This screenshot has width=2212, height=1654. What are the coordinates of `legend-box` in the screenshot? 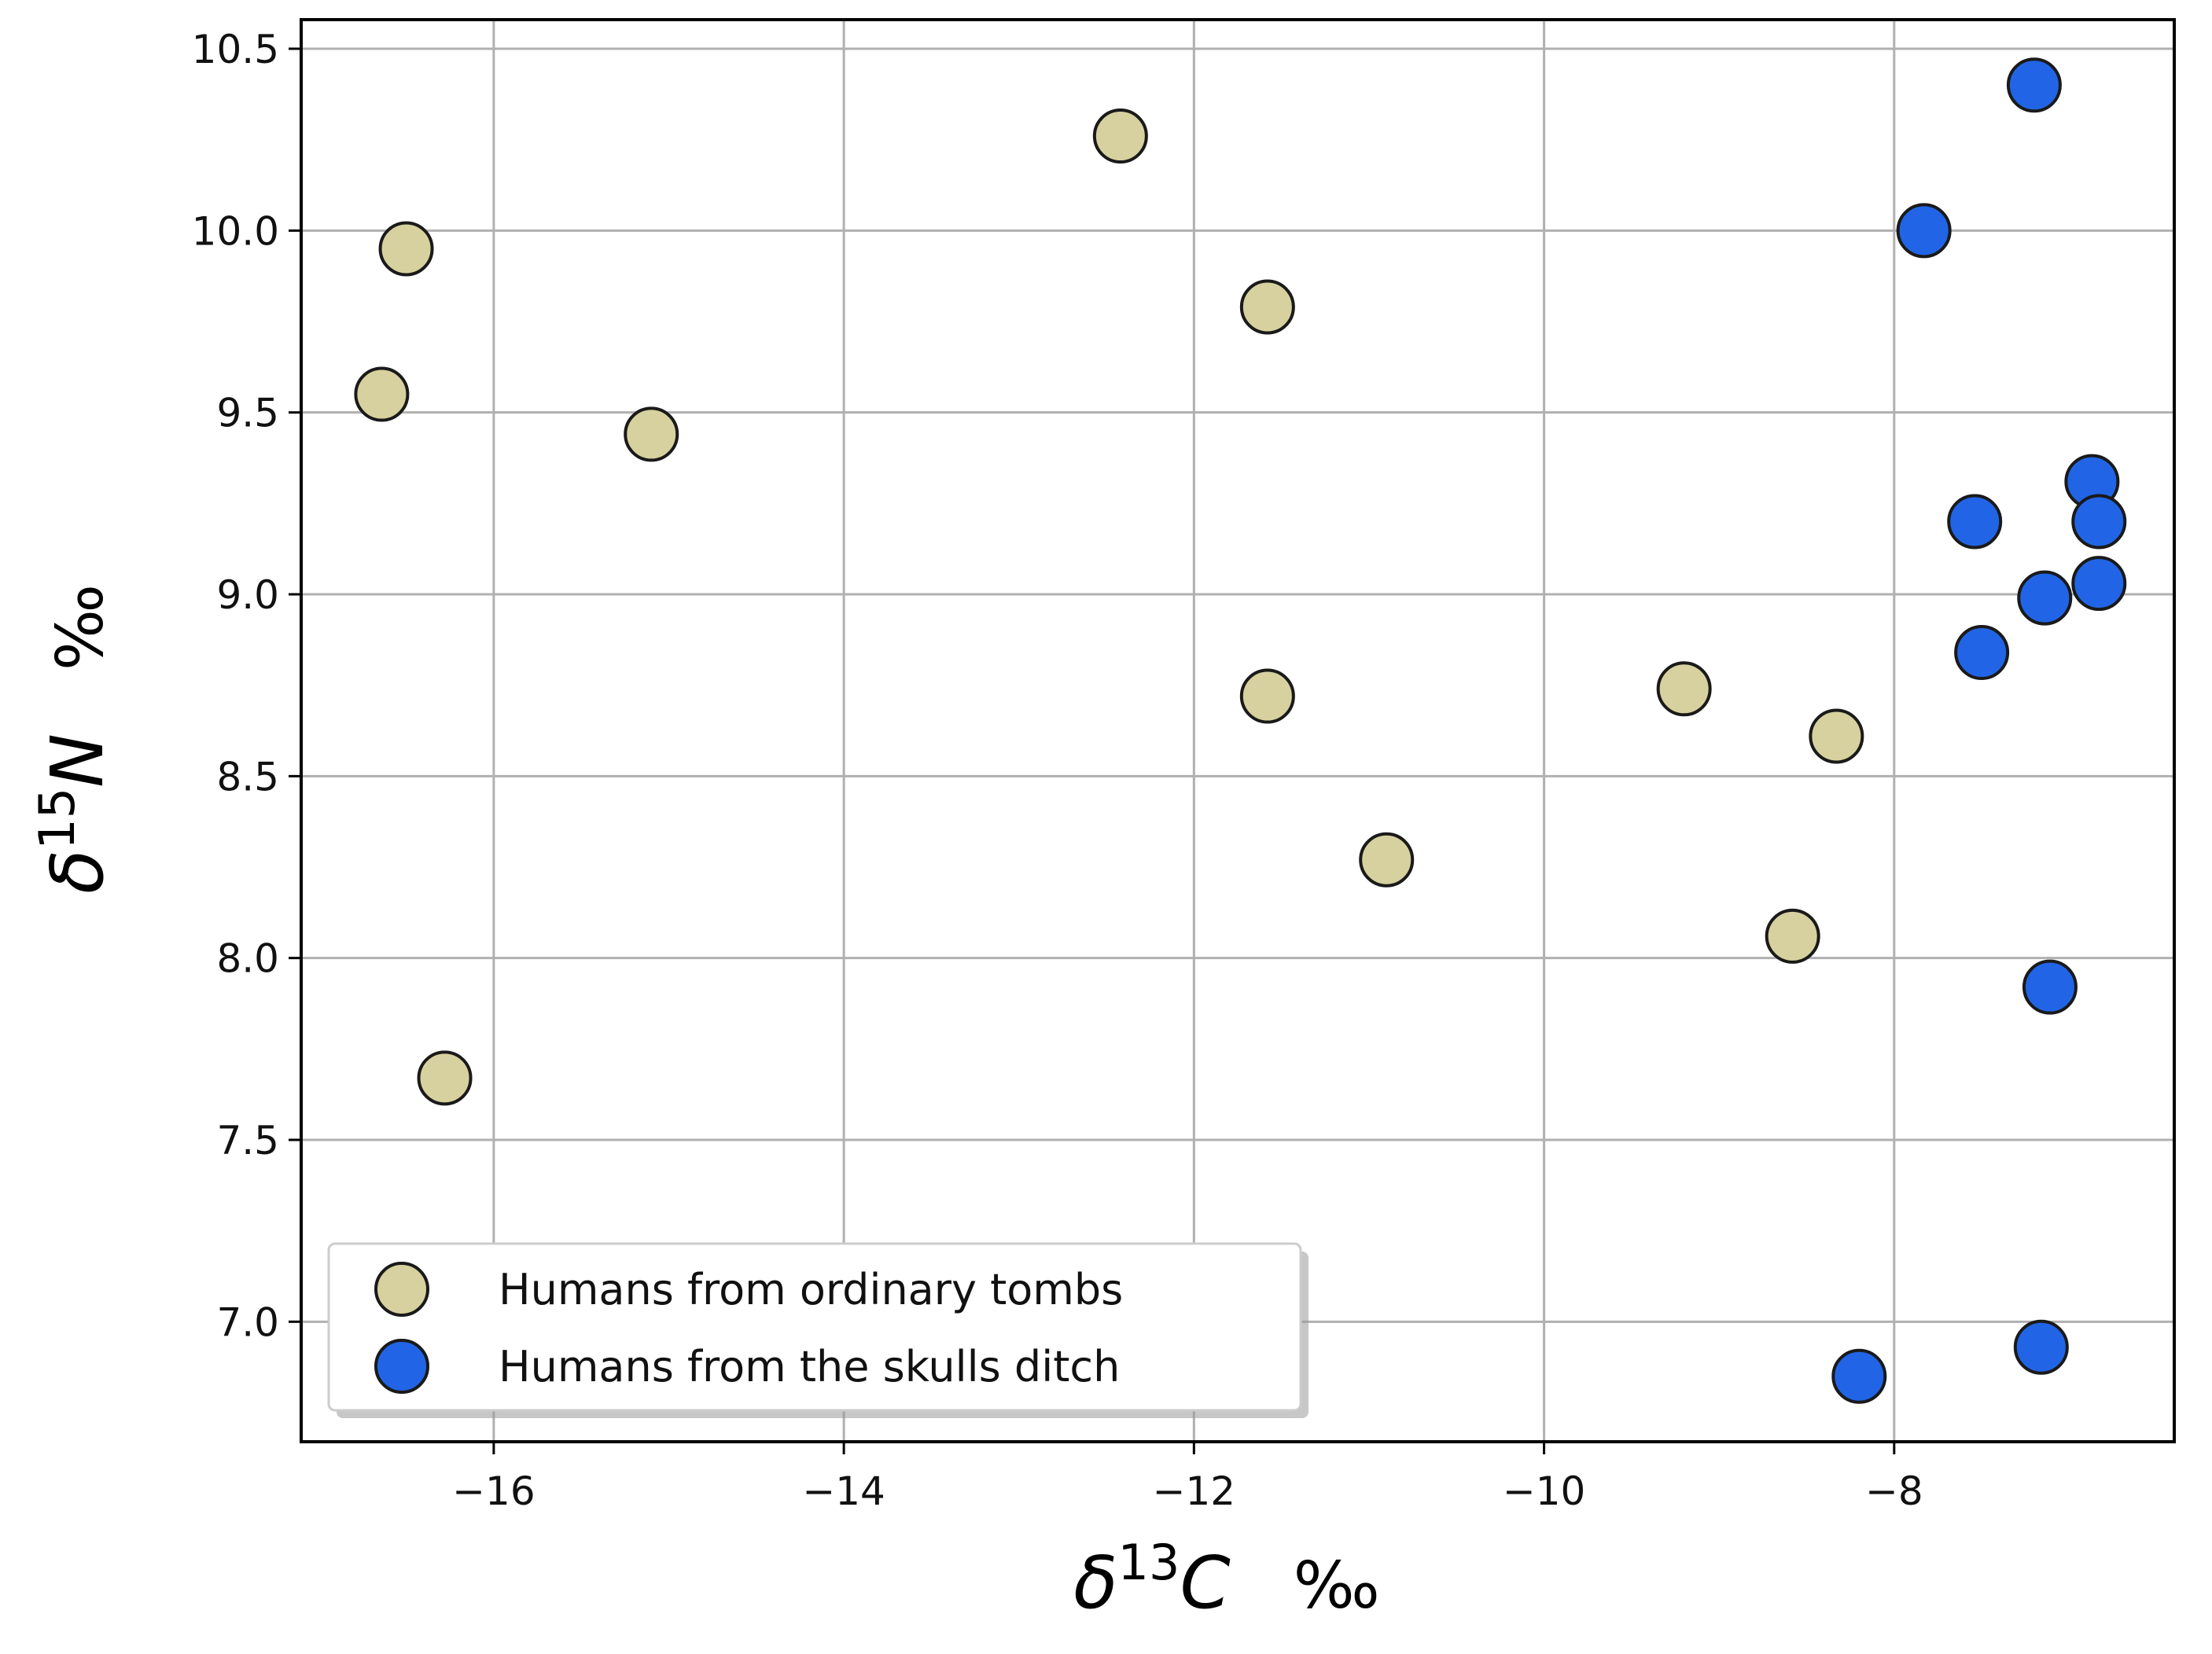 It's located at (815, 1327).